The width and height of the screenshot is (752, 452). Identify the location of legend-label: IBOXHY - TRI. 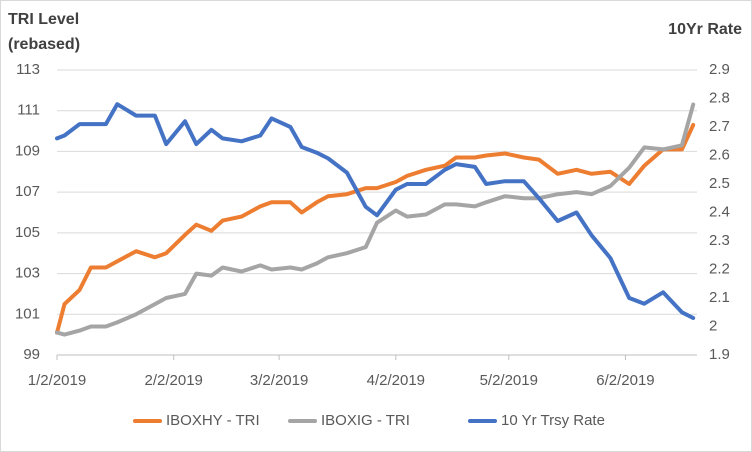
(213, 420).